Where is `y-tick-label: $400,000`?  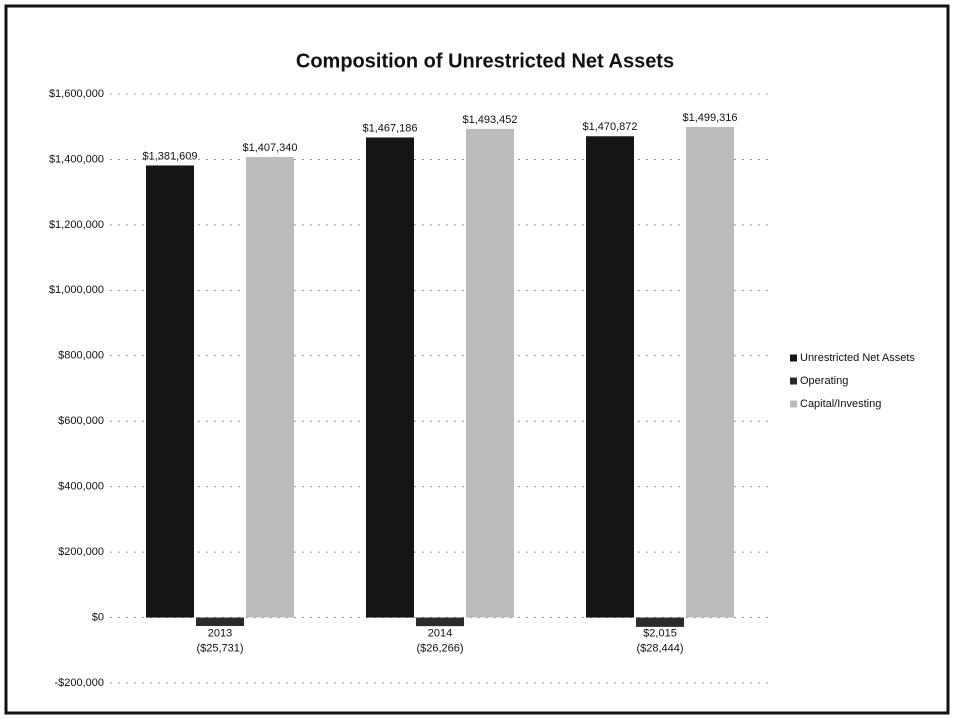 y-tick-label: $400,000 is located at coordinates (81, 487).